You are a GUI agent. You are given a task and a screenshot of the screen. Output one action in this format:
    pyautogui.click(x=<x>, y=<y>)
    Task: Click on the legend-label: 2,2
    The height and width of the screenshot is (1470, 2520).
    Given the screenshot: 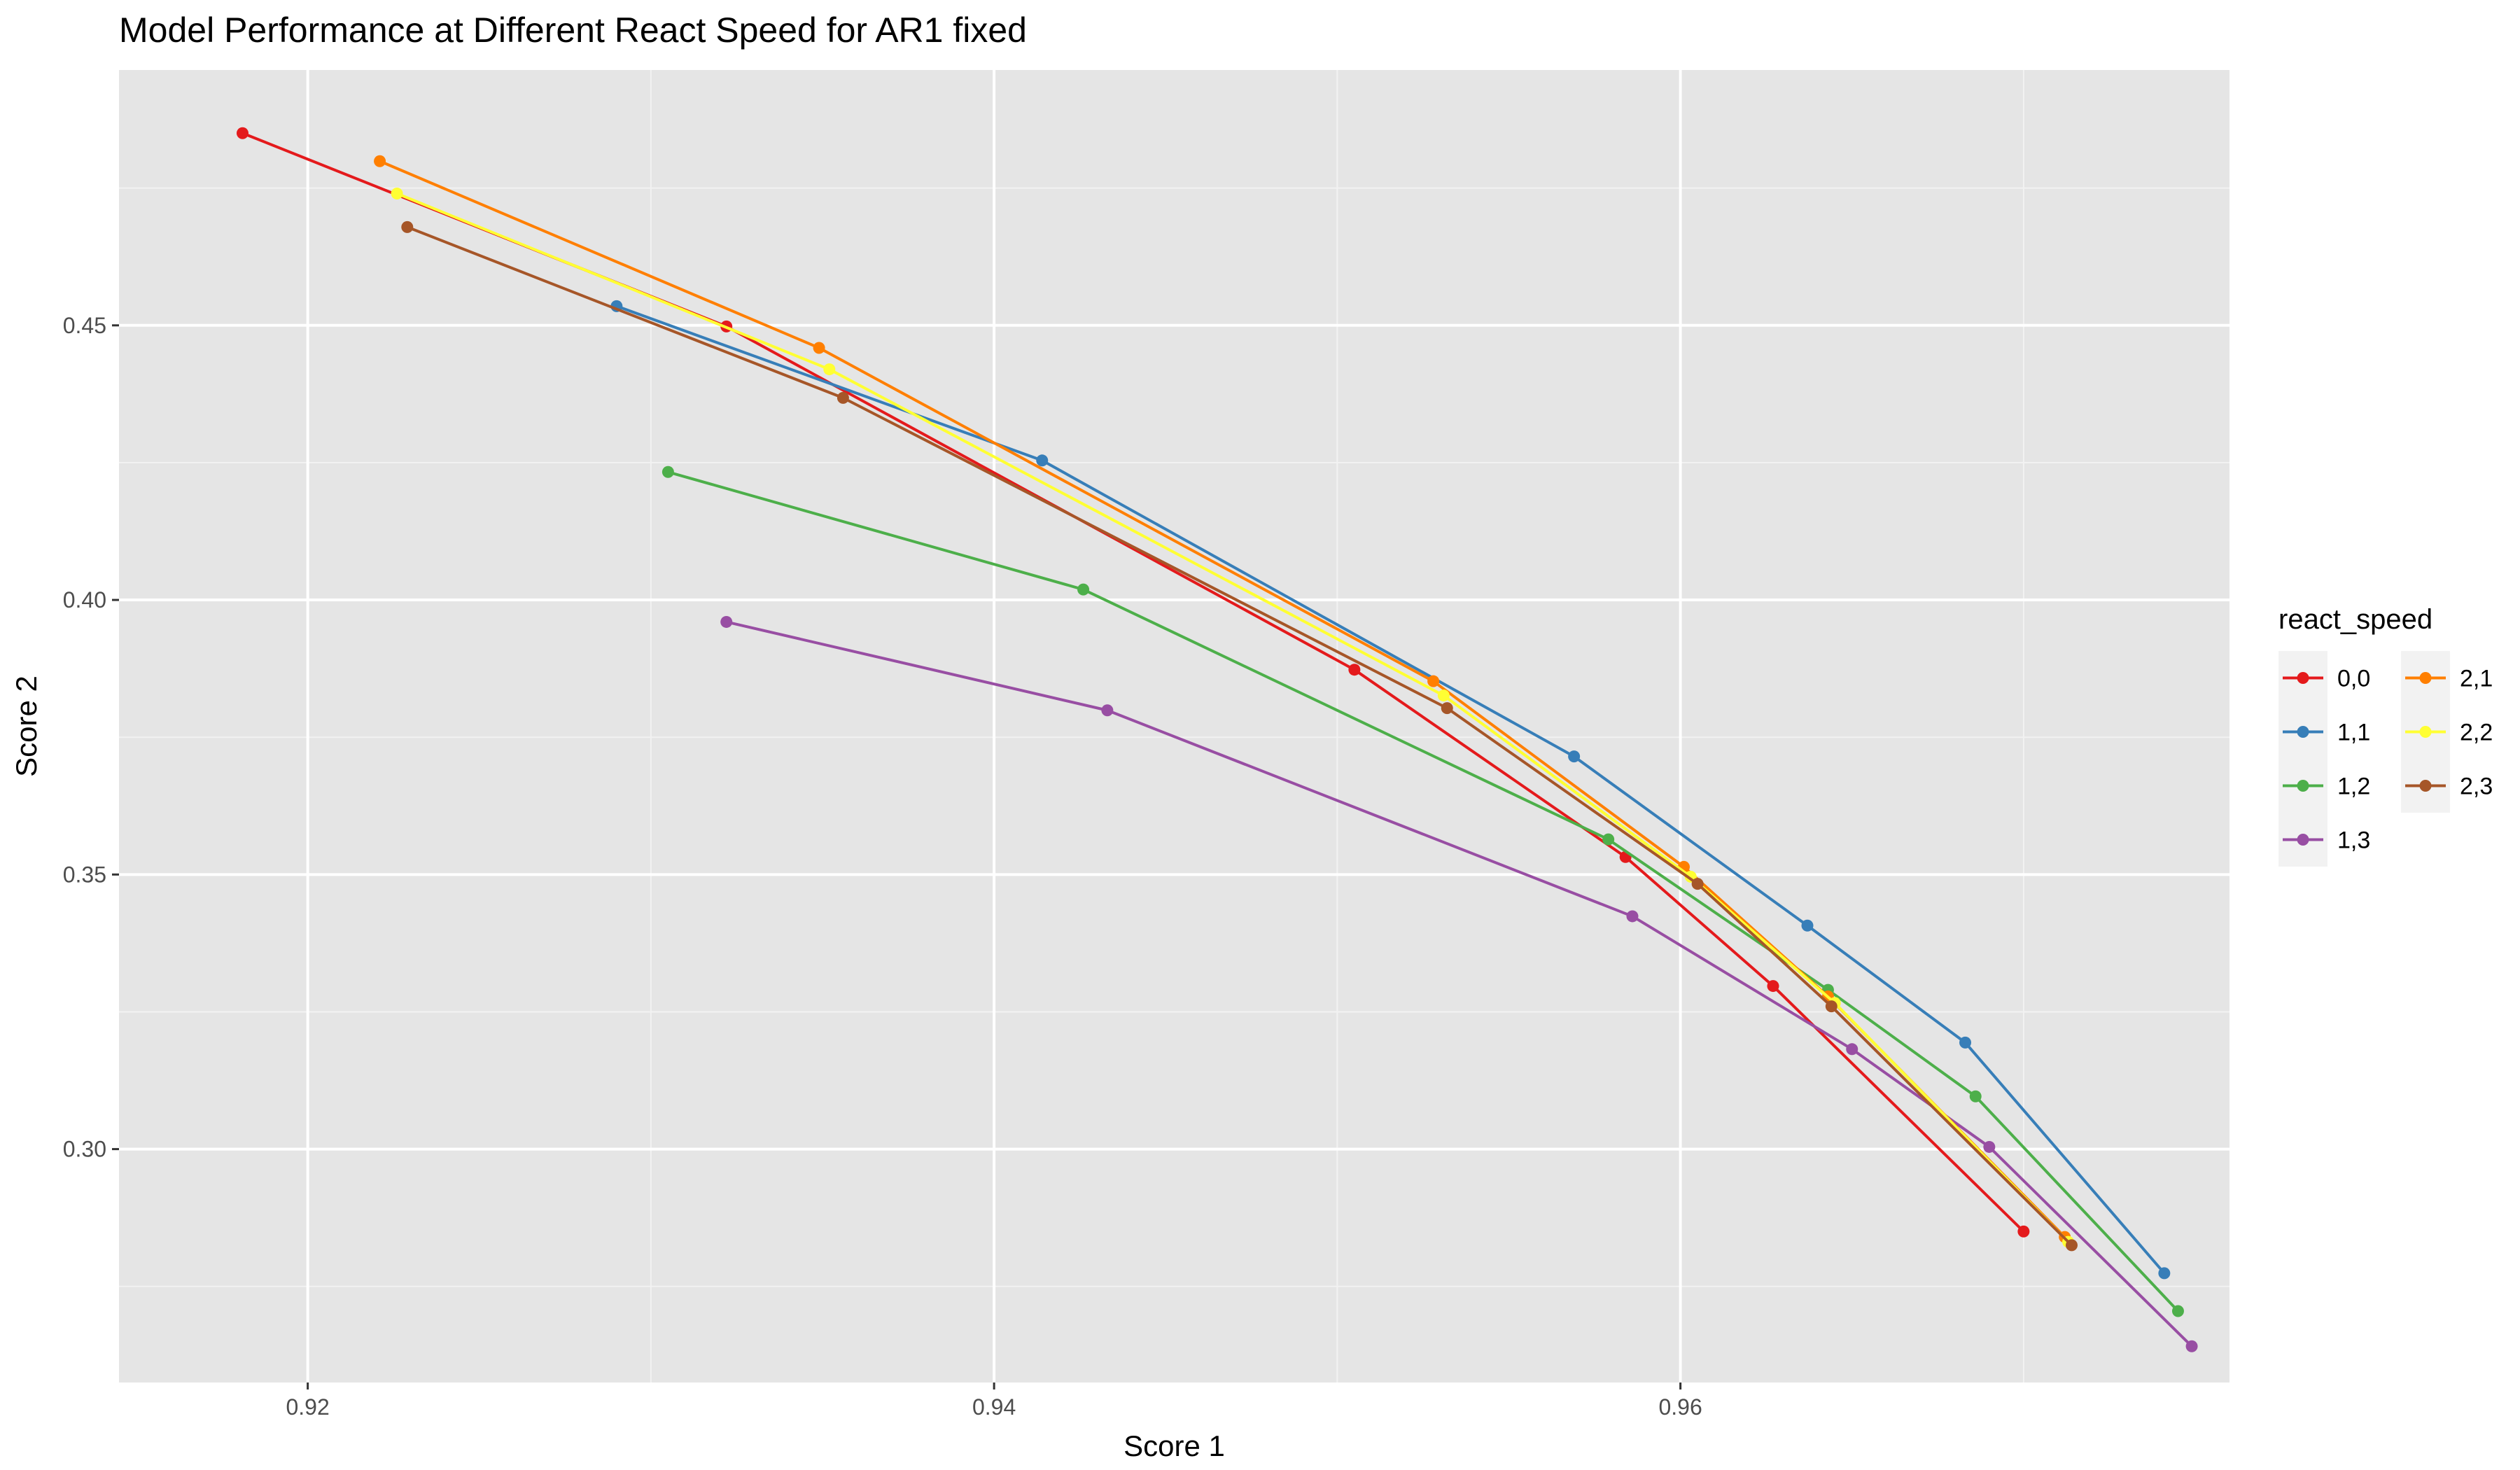 What is the action you would take?
    pyautogui.click(x=2476, y=733)
    